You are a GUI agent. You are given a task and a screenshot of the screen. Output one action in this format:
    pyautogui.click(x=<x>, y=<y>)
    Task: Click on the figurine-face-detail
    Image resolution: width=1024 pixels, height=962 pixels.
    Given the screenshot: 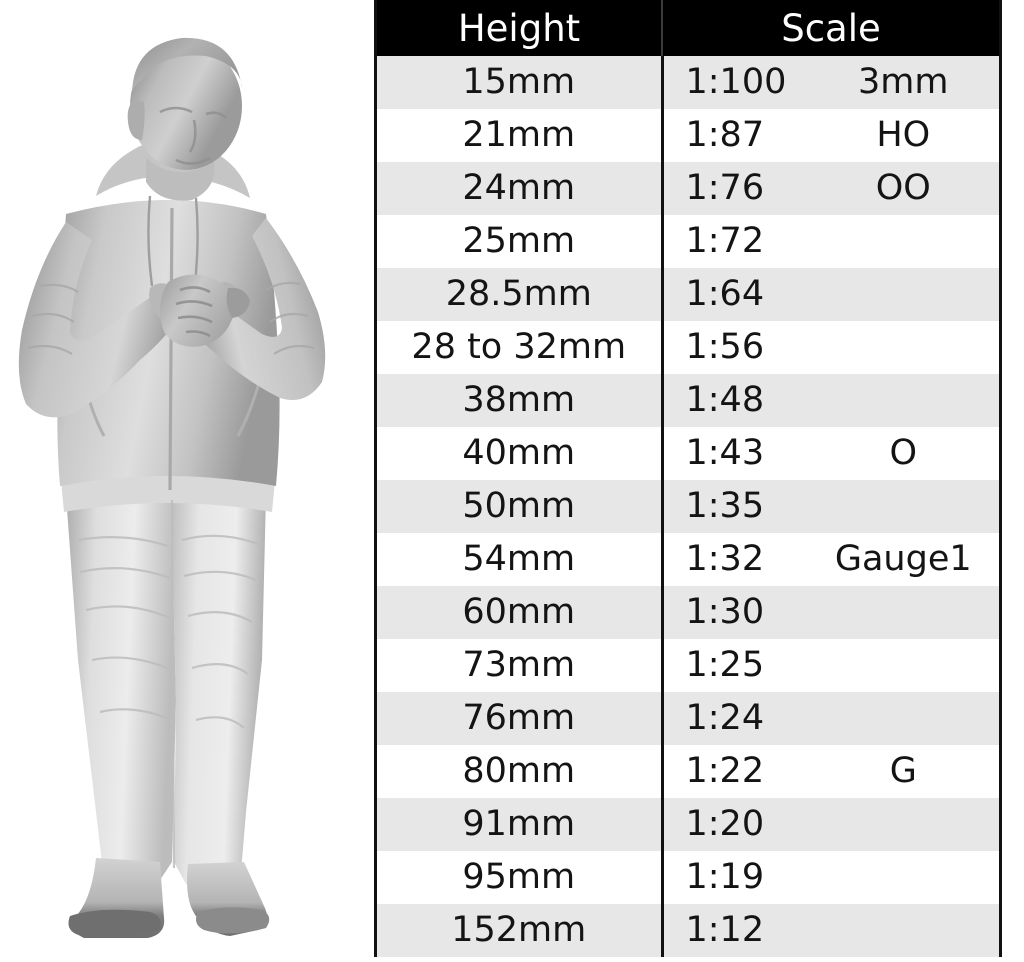 What is the action you would take?
    pyautogui.click(x=193, y=135)
    